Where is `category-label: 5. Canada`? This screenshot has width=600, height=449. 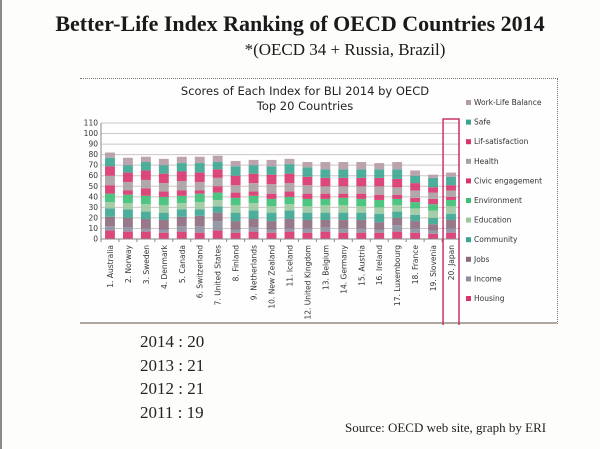 category-label: 5. Canada is located at coordinates (182, 264).